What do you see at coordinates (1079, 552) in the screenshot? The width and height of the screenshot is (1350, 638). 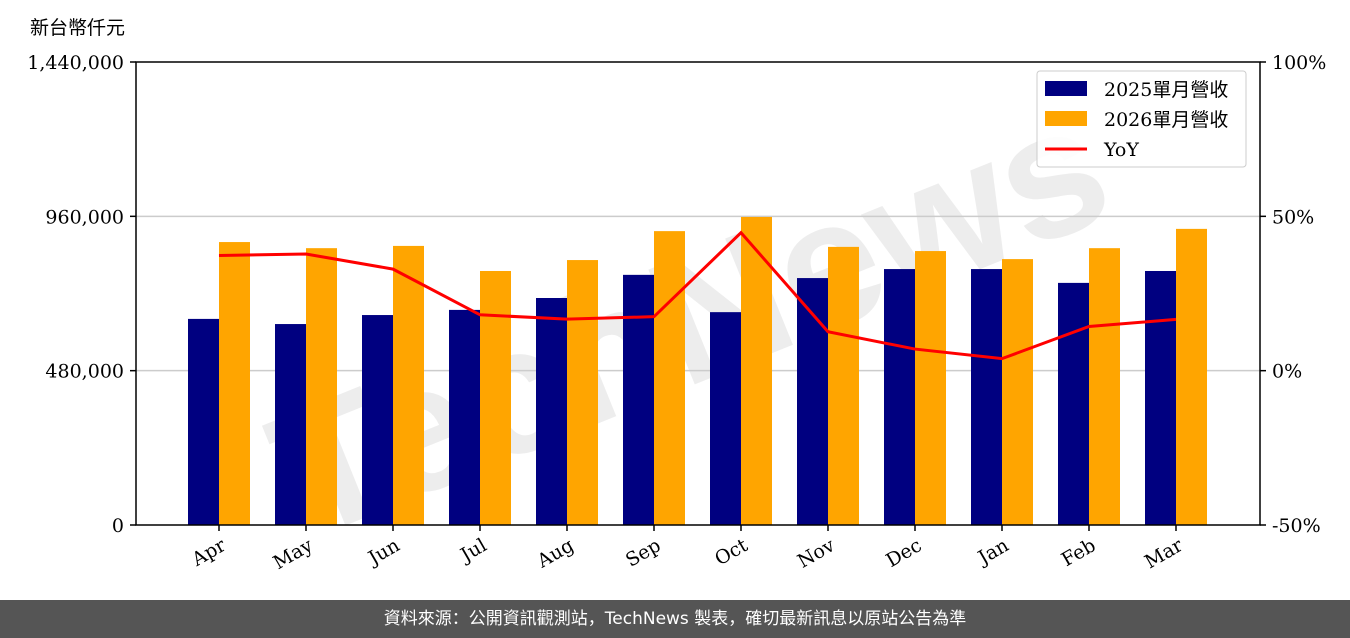 I see `x-tick-label: Feb` at bounding box center [1079, 552].